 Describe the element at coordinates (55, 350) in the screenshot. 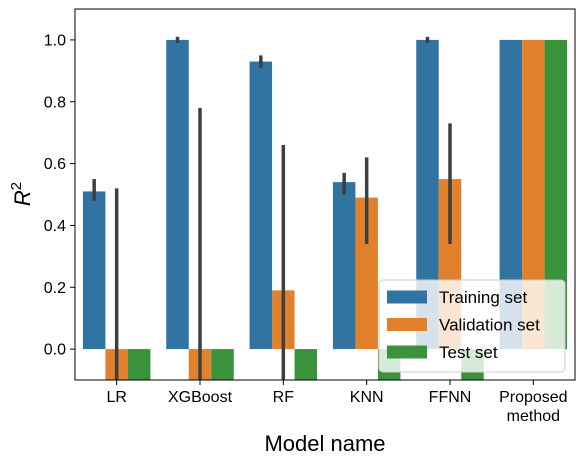

I see `y-tick-label: 0.0` at that location.